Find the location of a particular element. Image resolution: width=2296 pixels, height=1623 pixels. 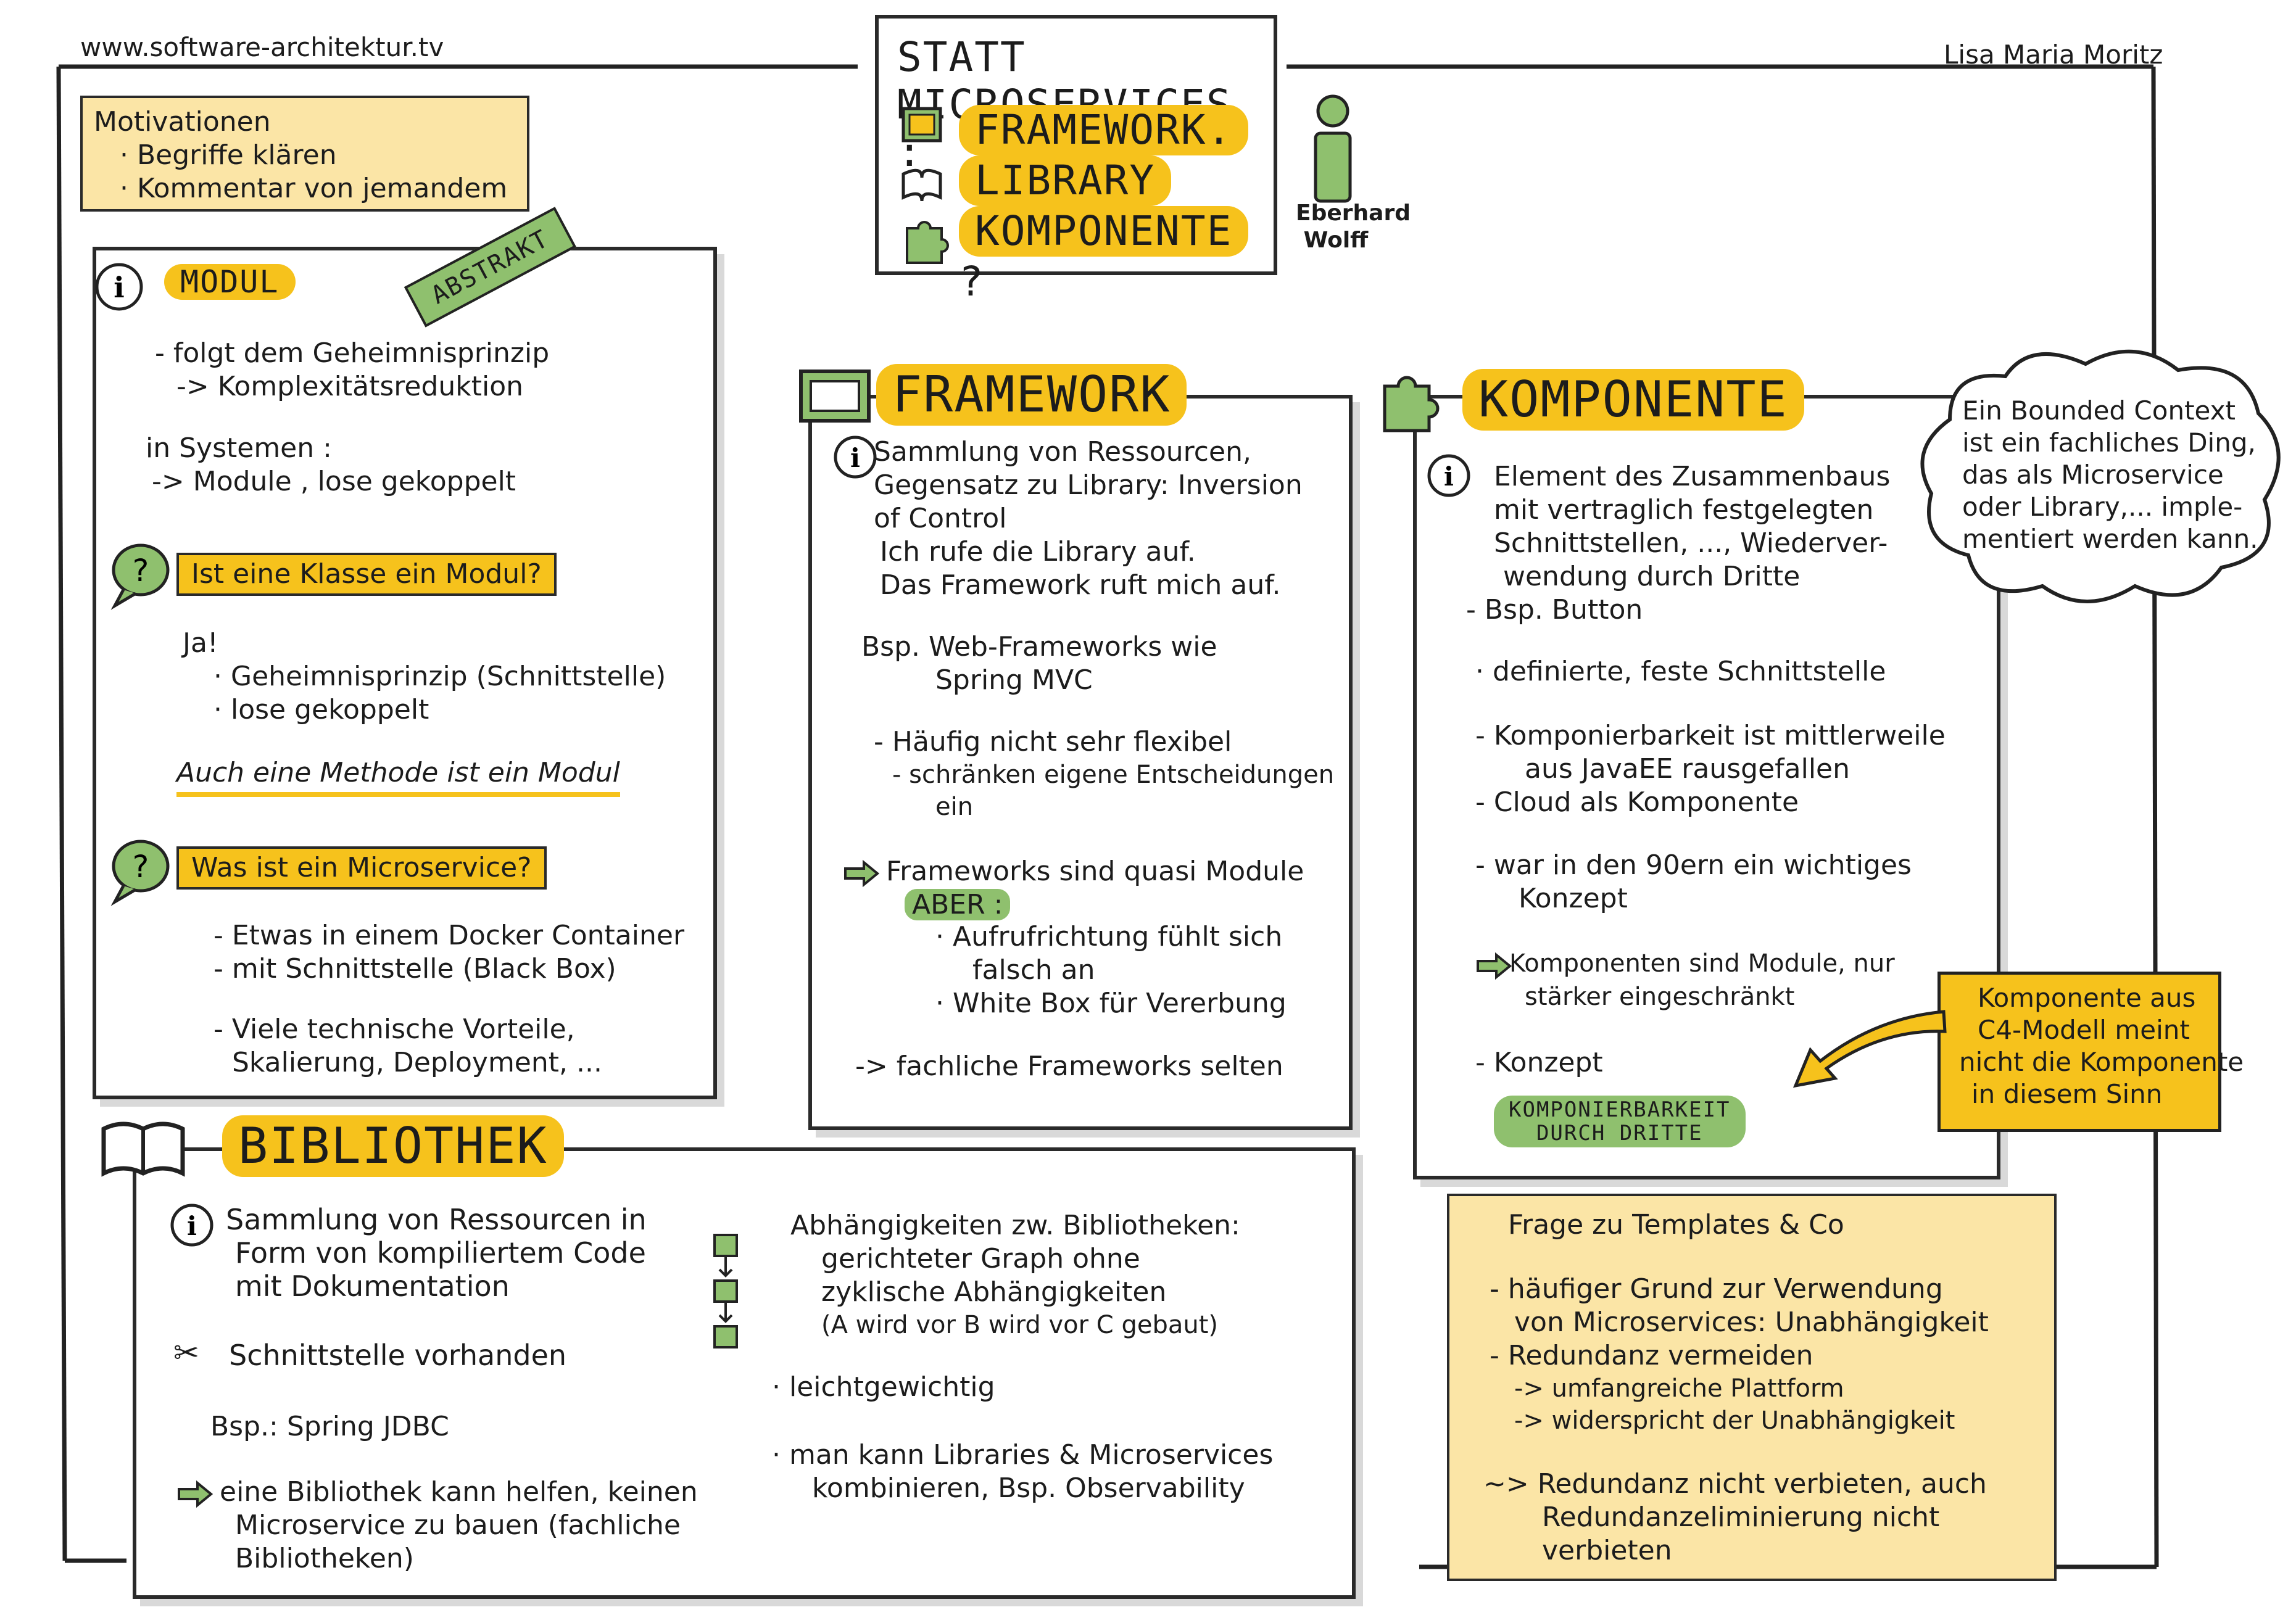

modul-question-2: Was ist ein Microservice? is located at coordinates (361, 868).